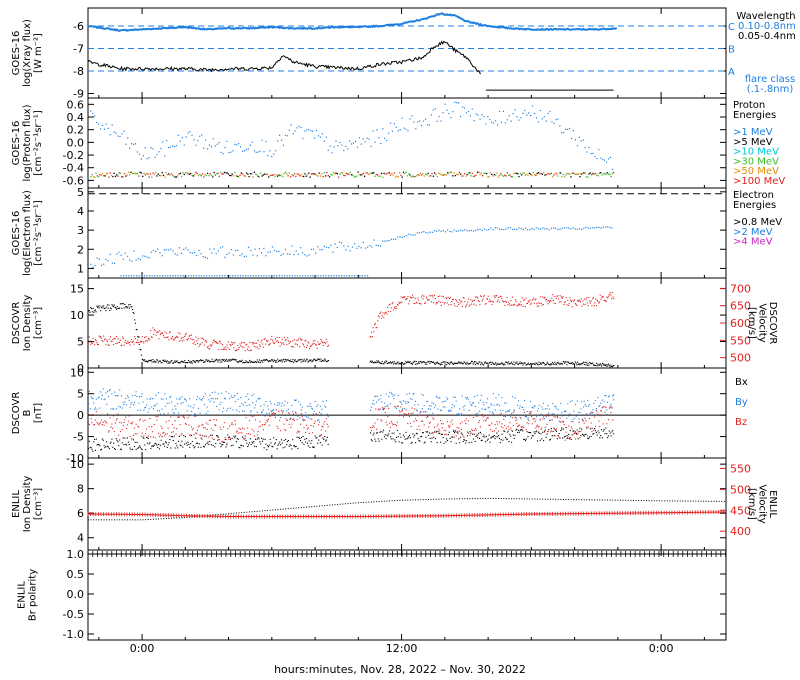 This screenshot has width=800, height=680. Describe the element at coordinates (352, 22) in the screenshot. I see `series-line` at that location.